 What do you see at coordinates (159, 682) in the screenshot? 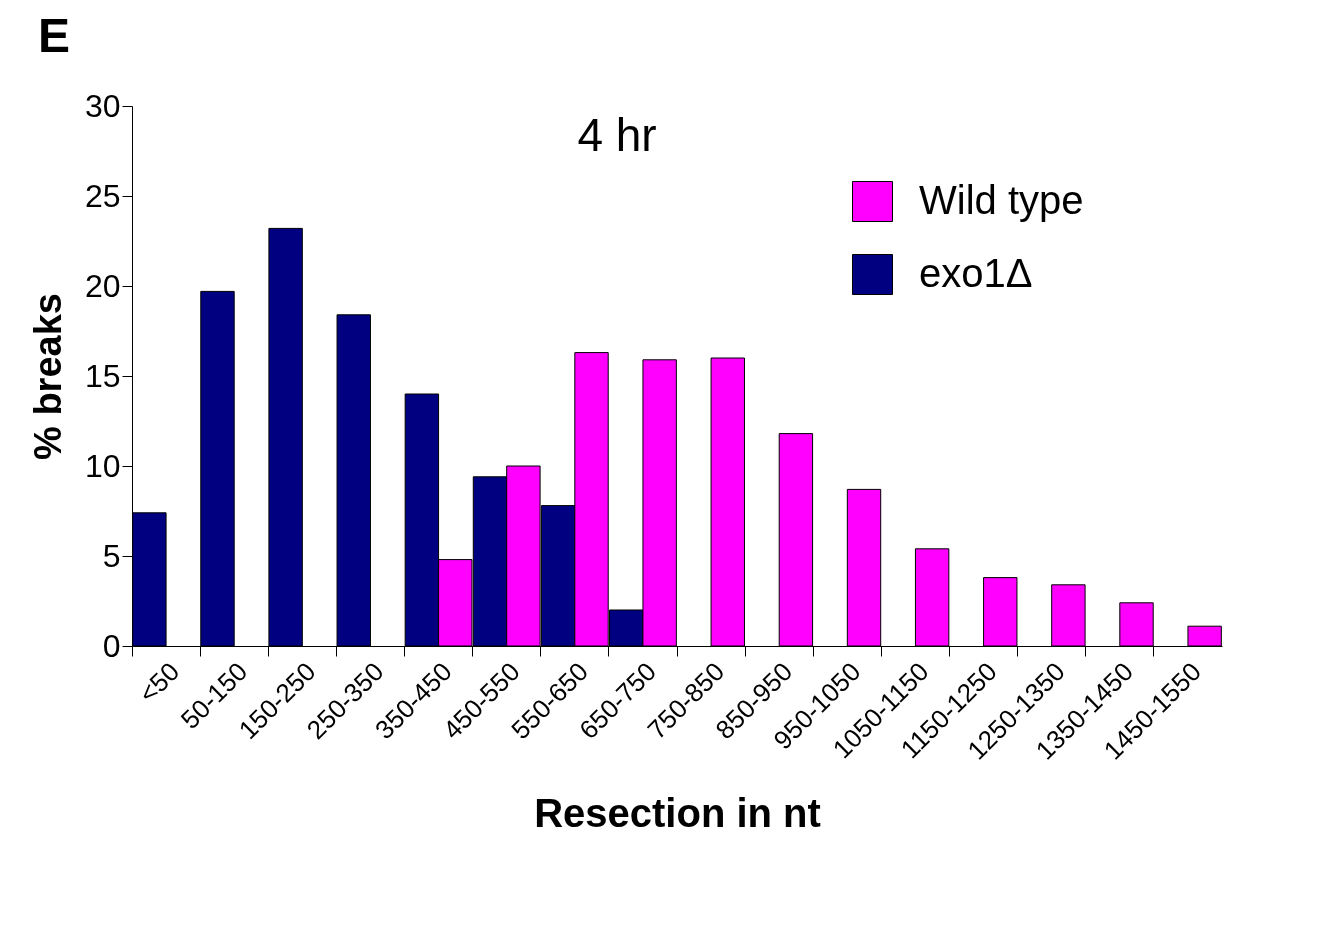
I see `x-tick-label: <50` at bounding box center [159, 682].